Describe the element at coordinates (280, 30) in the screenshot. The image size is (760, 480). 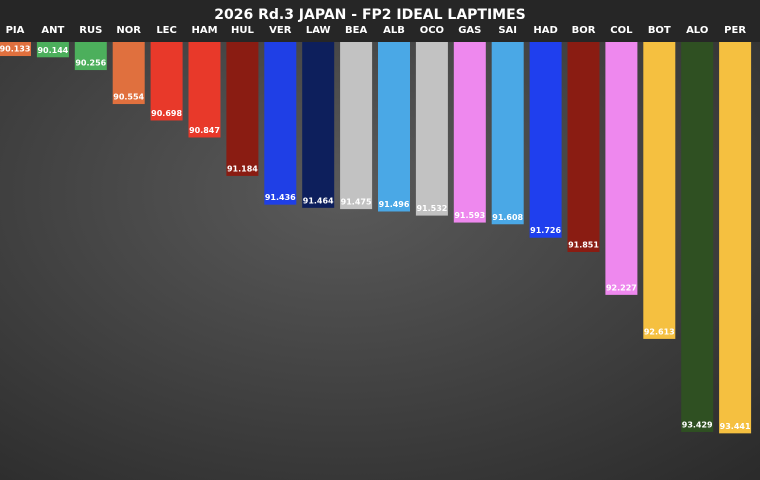
I see `x-tick-label: VER` at that location.